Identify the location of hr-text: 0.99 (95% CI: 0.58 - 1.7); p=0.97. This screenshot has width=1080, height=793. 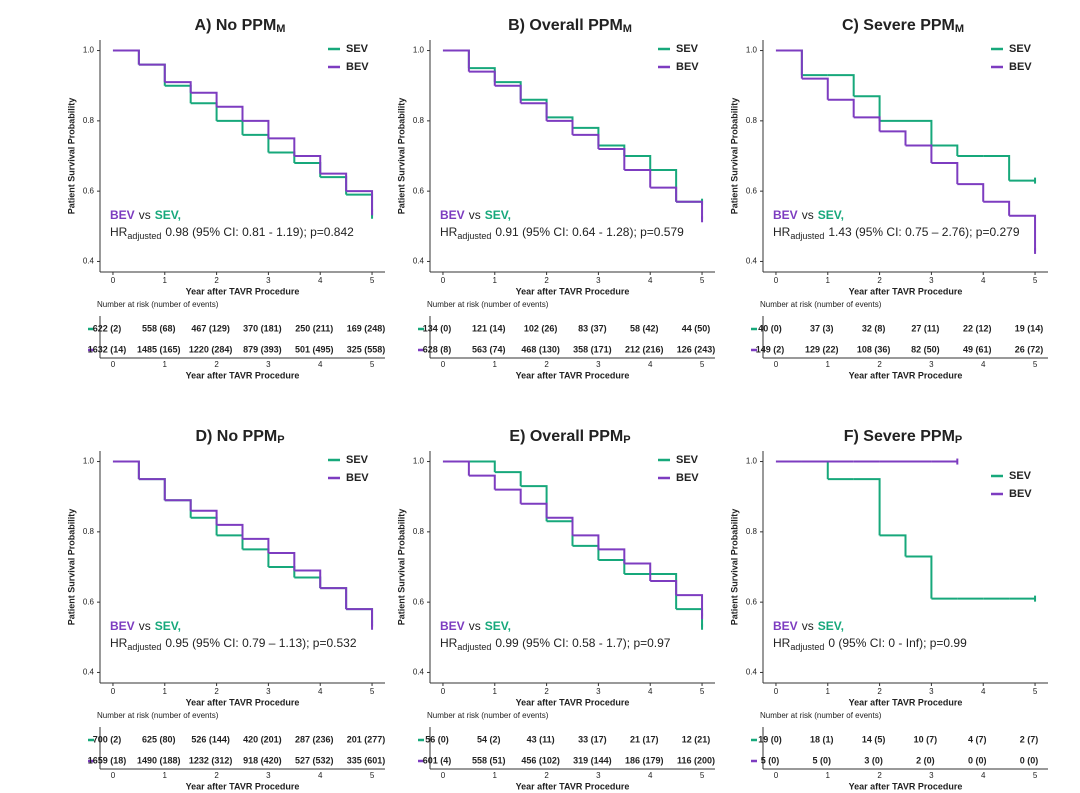
(582, 643).